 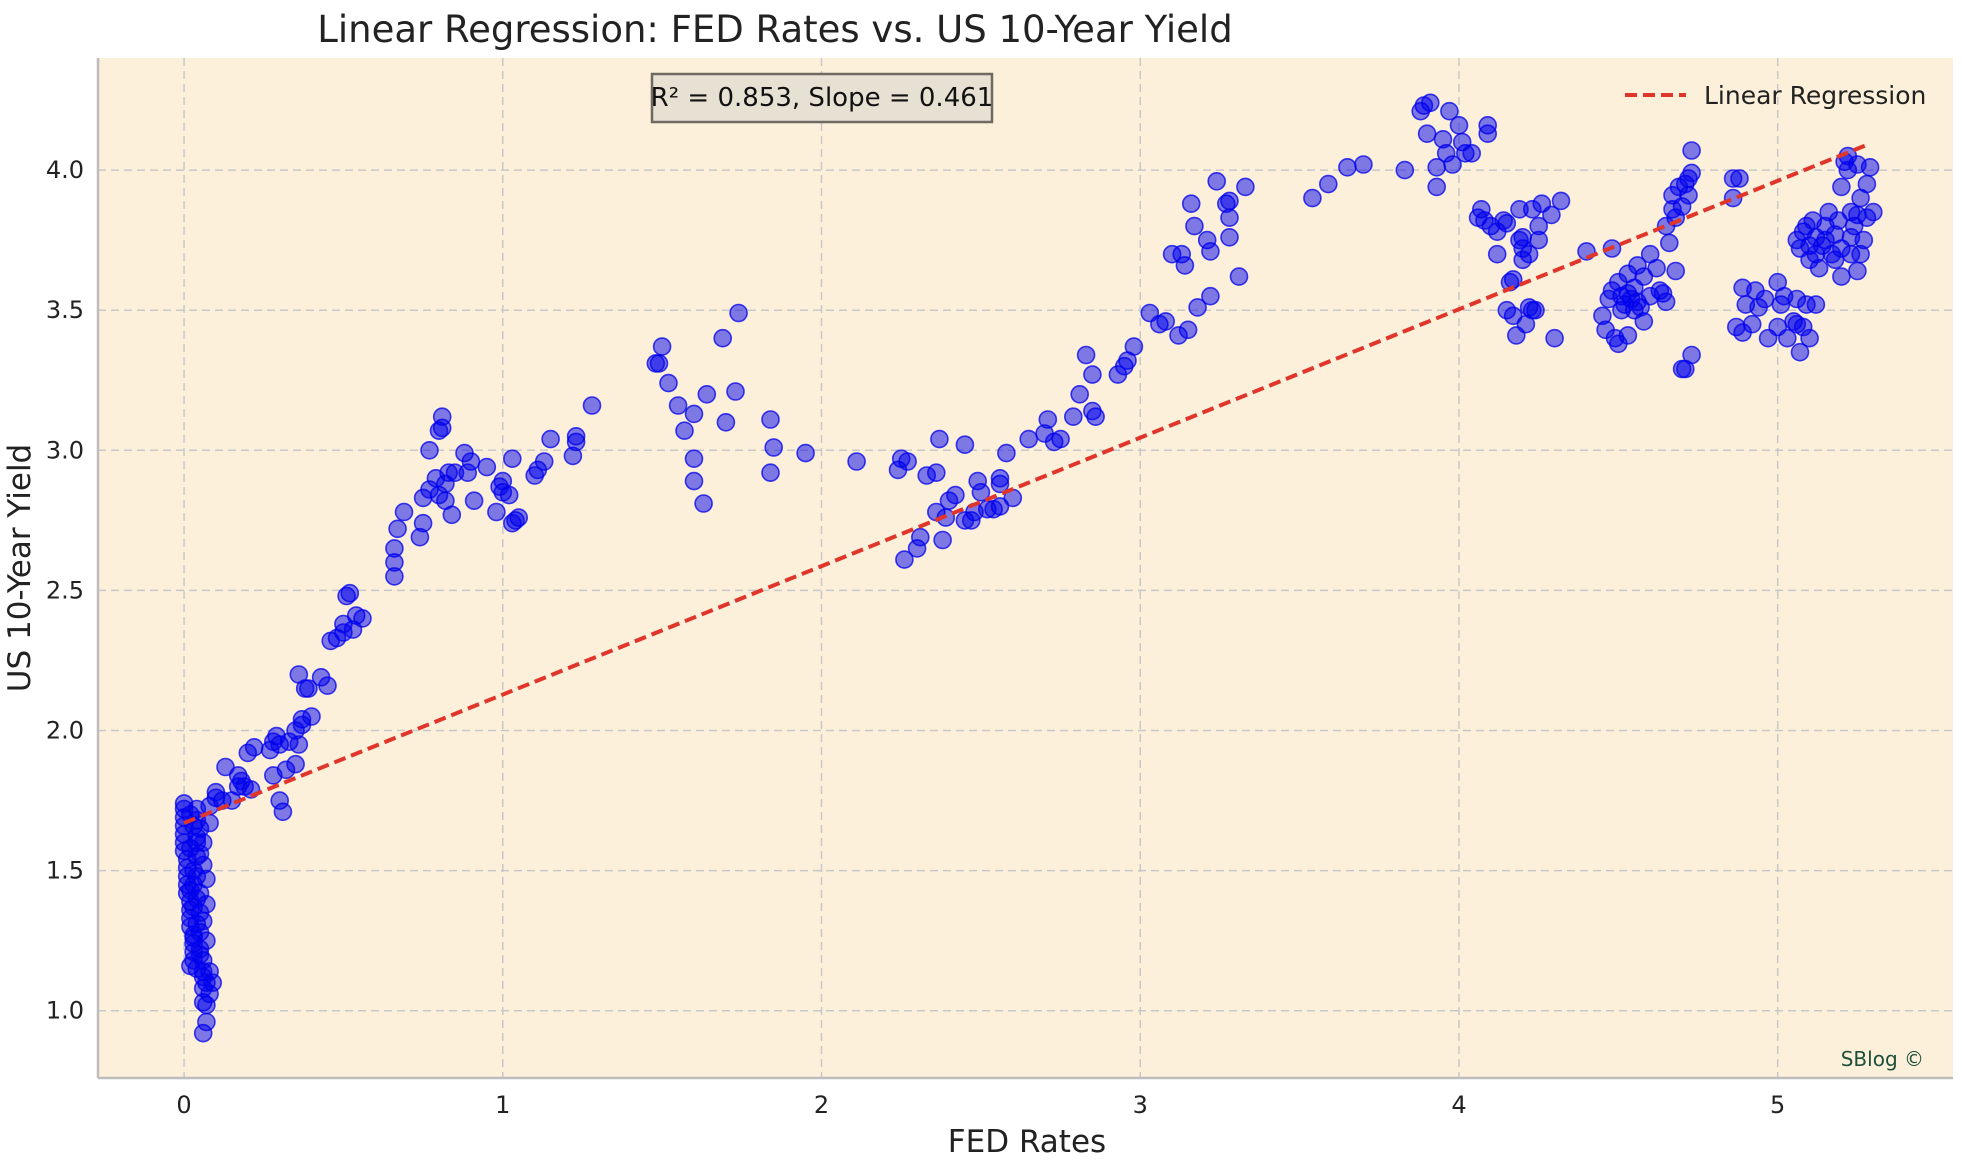 What do you see at coordinates (65, 450) in the screenshot?
I see `y-tick-label-4: 3.0` at bounding box center [65, 450].